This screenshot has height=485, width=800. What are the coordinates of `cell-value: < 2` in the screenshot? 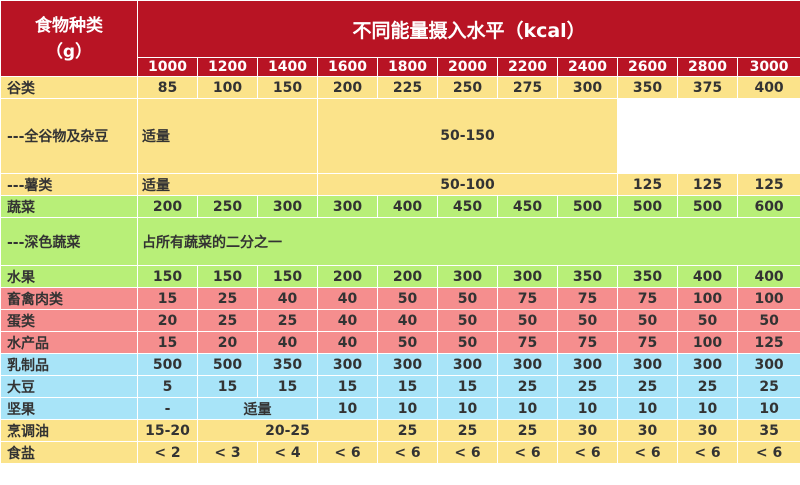 It's located at (167, 452).